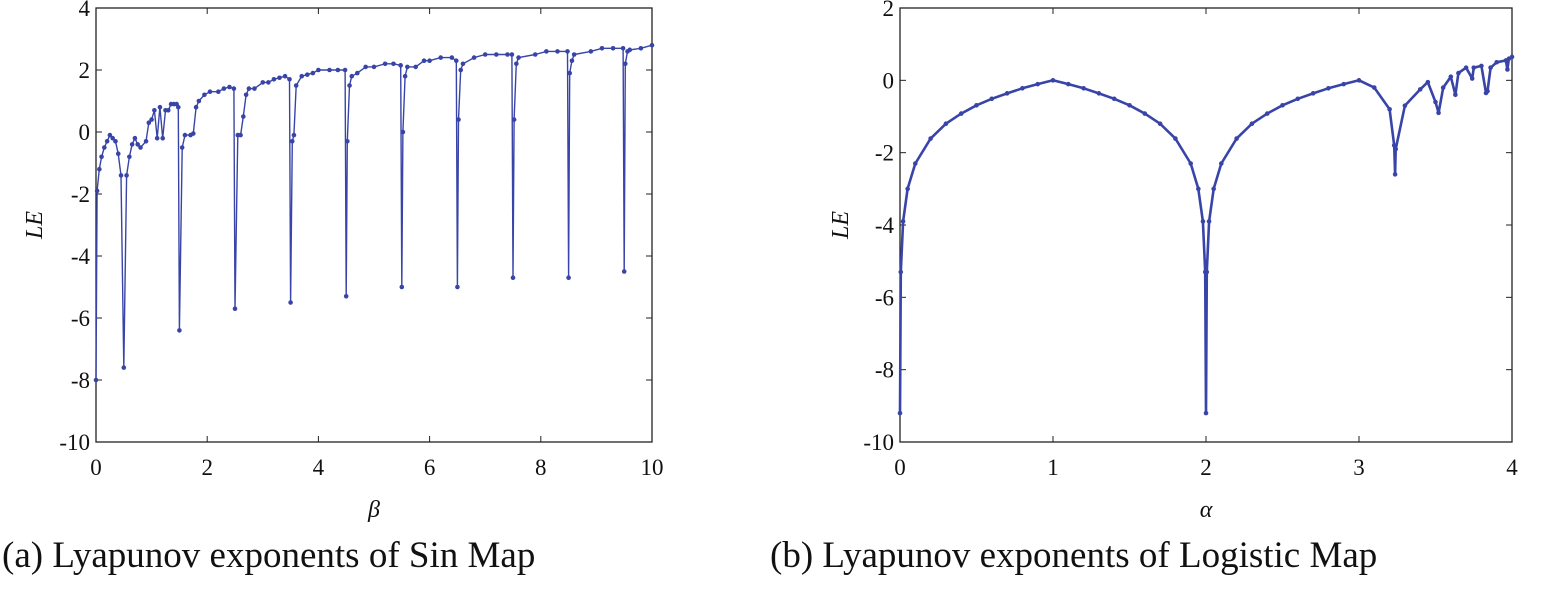 This screenshot has width=1550, height=596. Describe the element at coordinates (900, 467) in the screenshot. I see `x-tick-label: 0` at that location.